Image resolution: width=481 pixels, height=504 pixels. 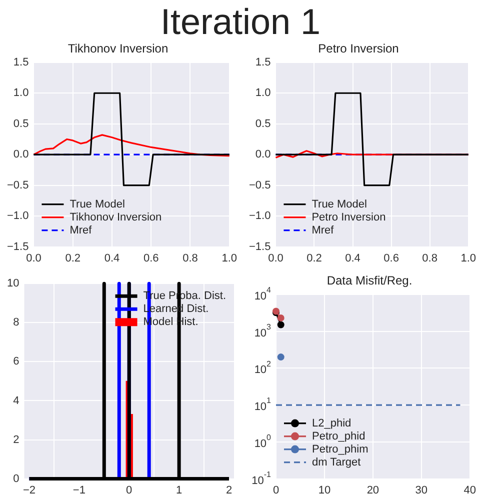 I want to click on legend-label: Petro Inversion, so click(x=349, y=217).